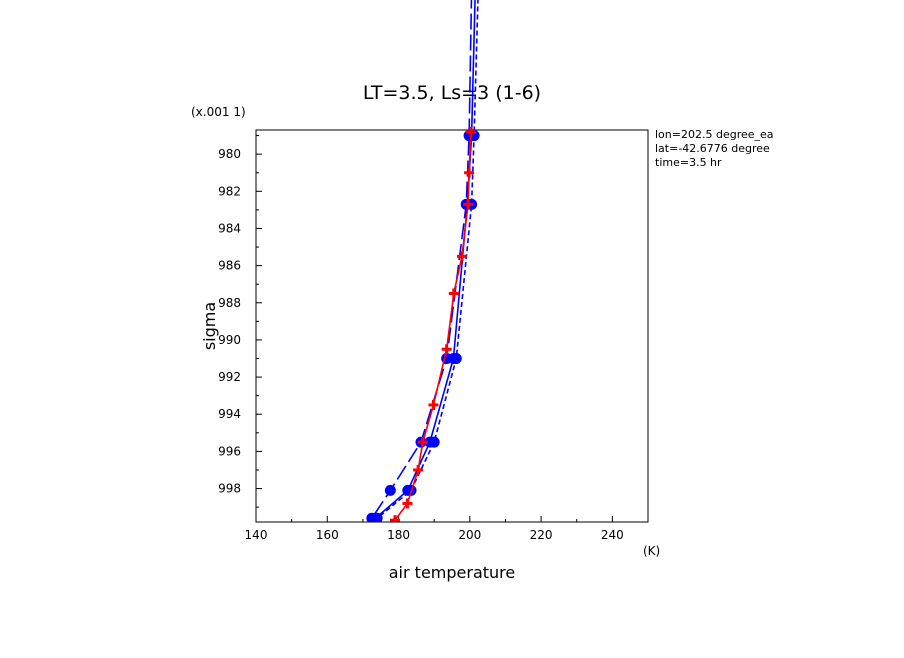 This screenshot has width=904, height=658. Describe the element at coordinates (714, 134) in the screenshot. I see `annotation-lon: lon=202.5 degree_ea` at that location.